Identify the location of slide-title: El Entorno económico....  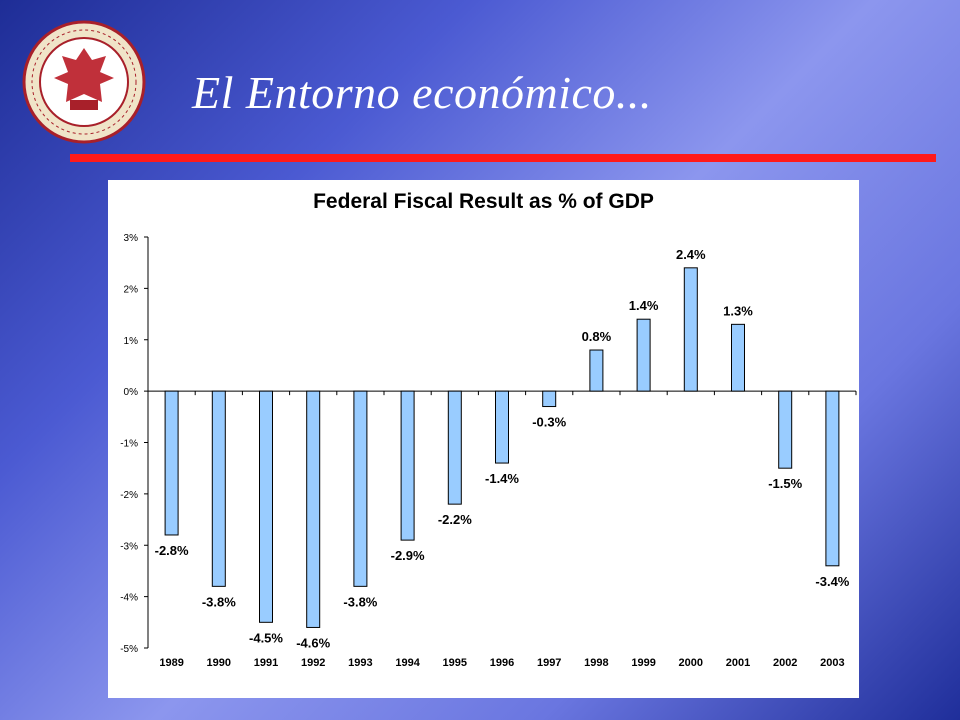
(422, 92).